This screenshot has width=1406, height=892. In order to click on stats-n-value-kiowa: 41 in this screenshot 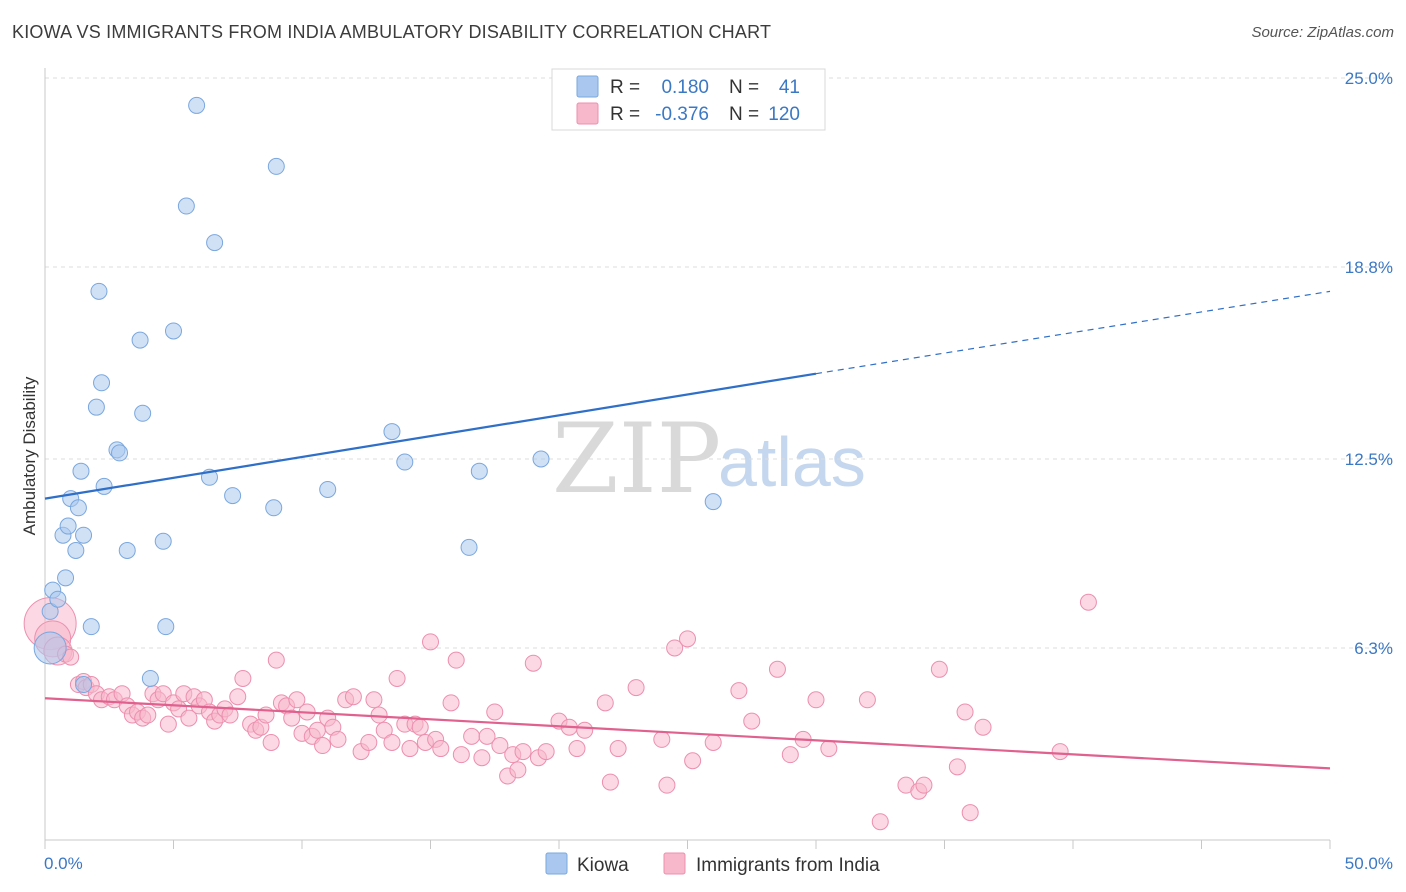, I will do `click(789, 87)`.